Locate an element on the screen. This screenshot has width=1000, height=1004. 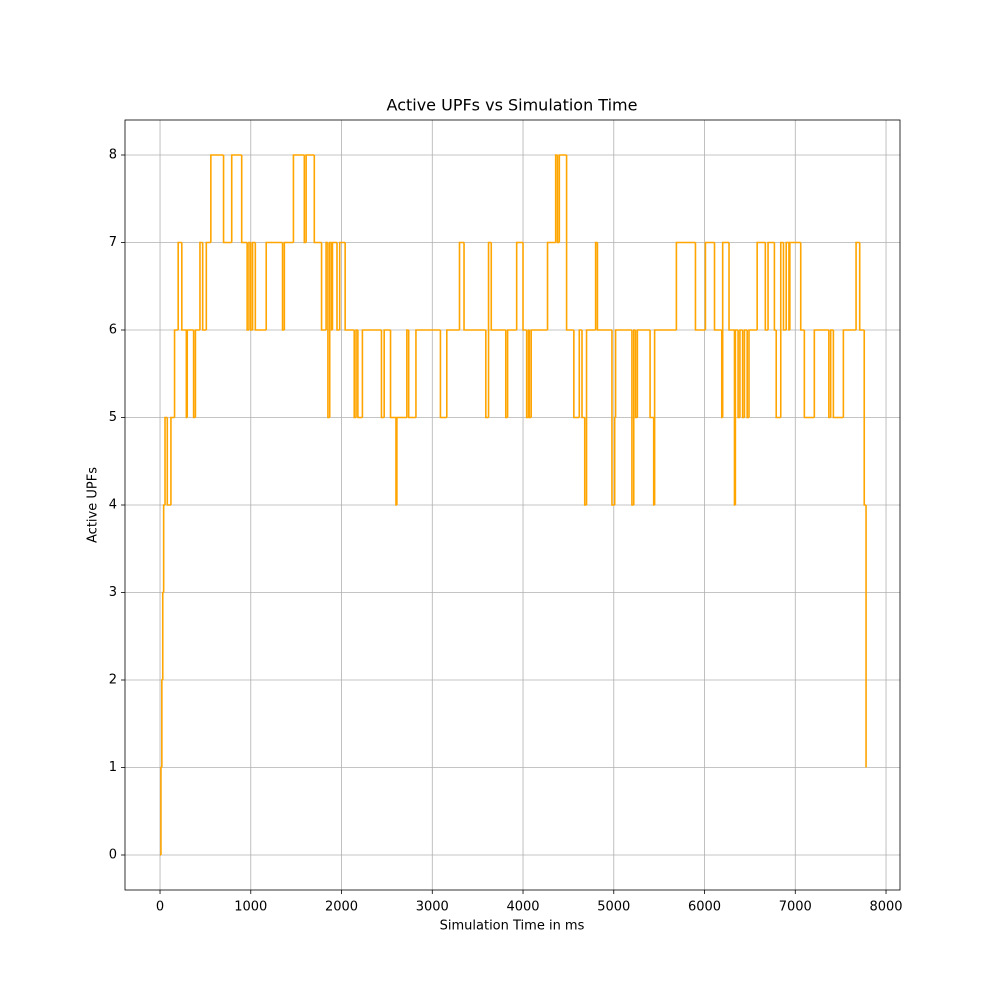
x-tick-label: 6000 is located at coordinates (704, 907).